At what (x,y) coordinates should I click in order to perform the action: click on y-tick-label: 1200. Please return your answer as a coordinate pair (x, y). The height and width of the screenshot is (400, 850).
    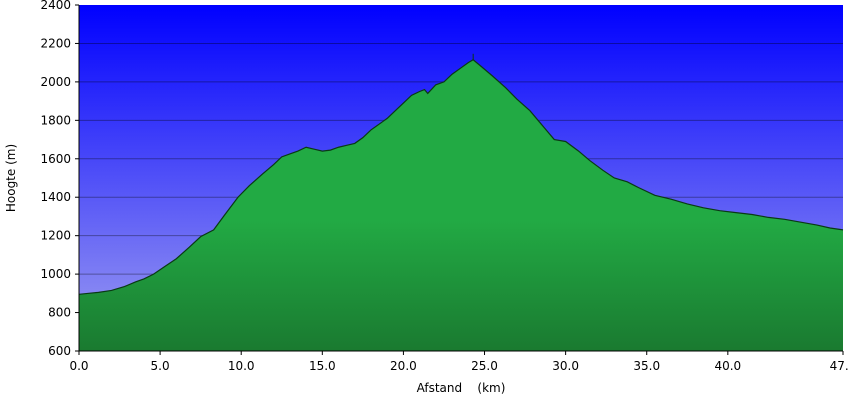
    Looking at the image, I should click on (55, 236).